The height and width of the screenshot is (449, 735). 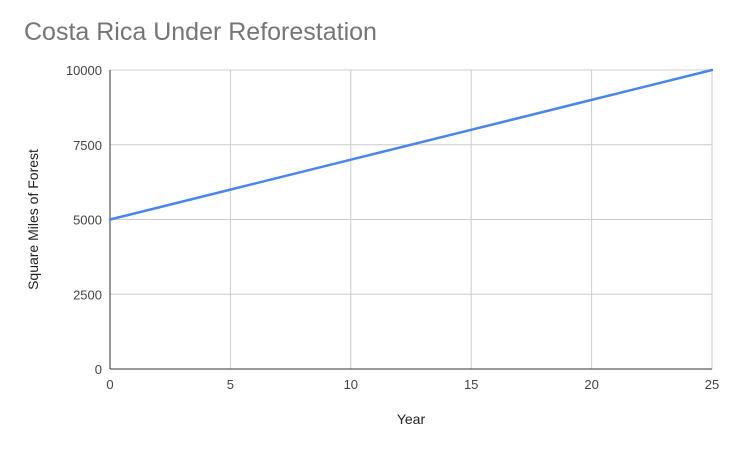 I want to click on y-tick-label: 7500, so click(x=87, y=145).